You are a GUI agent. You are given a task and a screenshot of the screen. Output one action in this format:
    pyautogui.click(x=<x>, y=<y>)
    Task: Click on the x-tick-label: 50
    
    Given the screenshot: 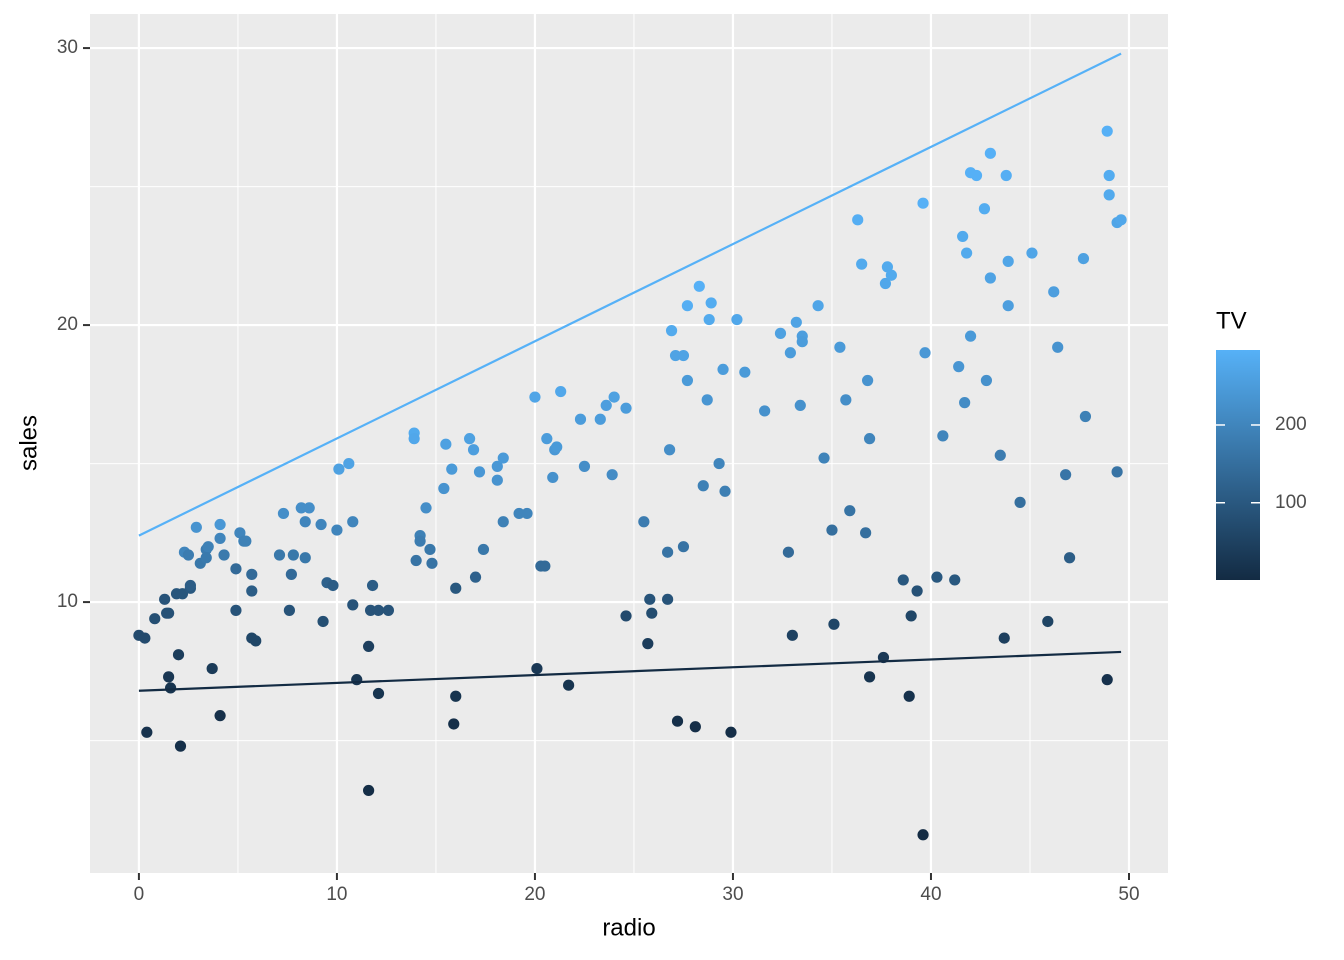 What is the action you would take?
    pyautogui.click(x=1128, y=894)
    